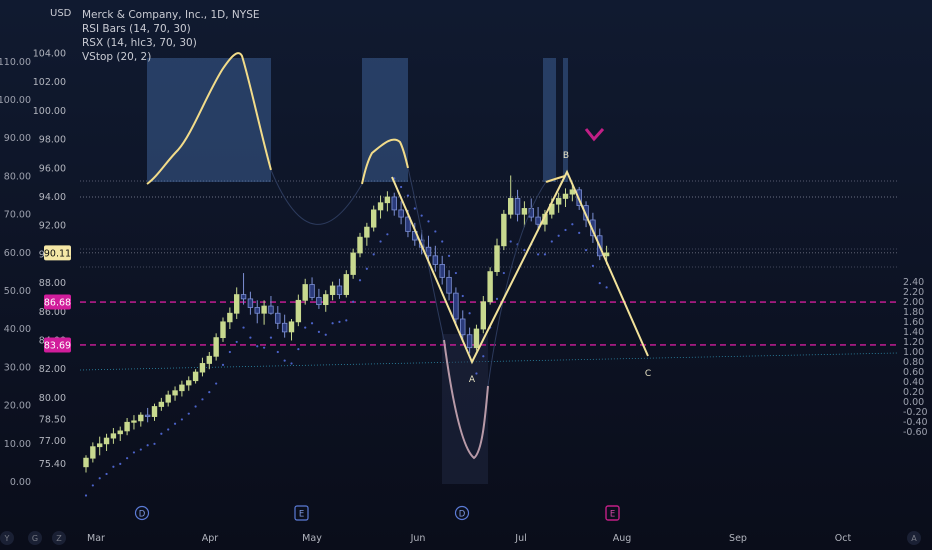 Image resolution: width=932 pixels, height=550 pixels. What do you see at coordinates (913, 402) in the screenshot?
I see `right-axis-label: 0.00` at bounding box center [913, 402].